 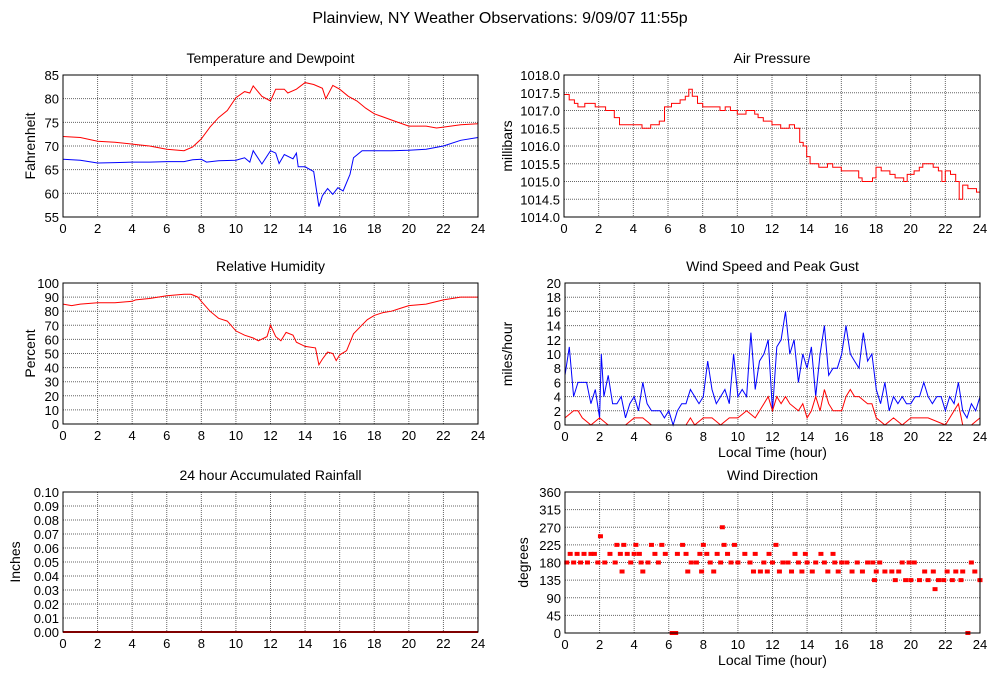 I want to click on y-tick-label: 0.08, so click(x=46, y=520).